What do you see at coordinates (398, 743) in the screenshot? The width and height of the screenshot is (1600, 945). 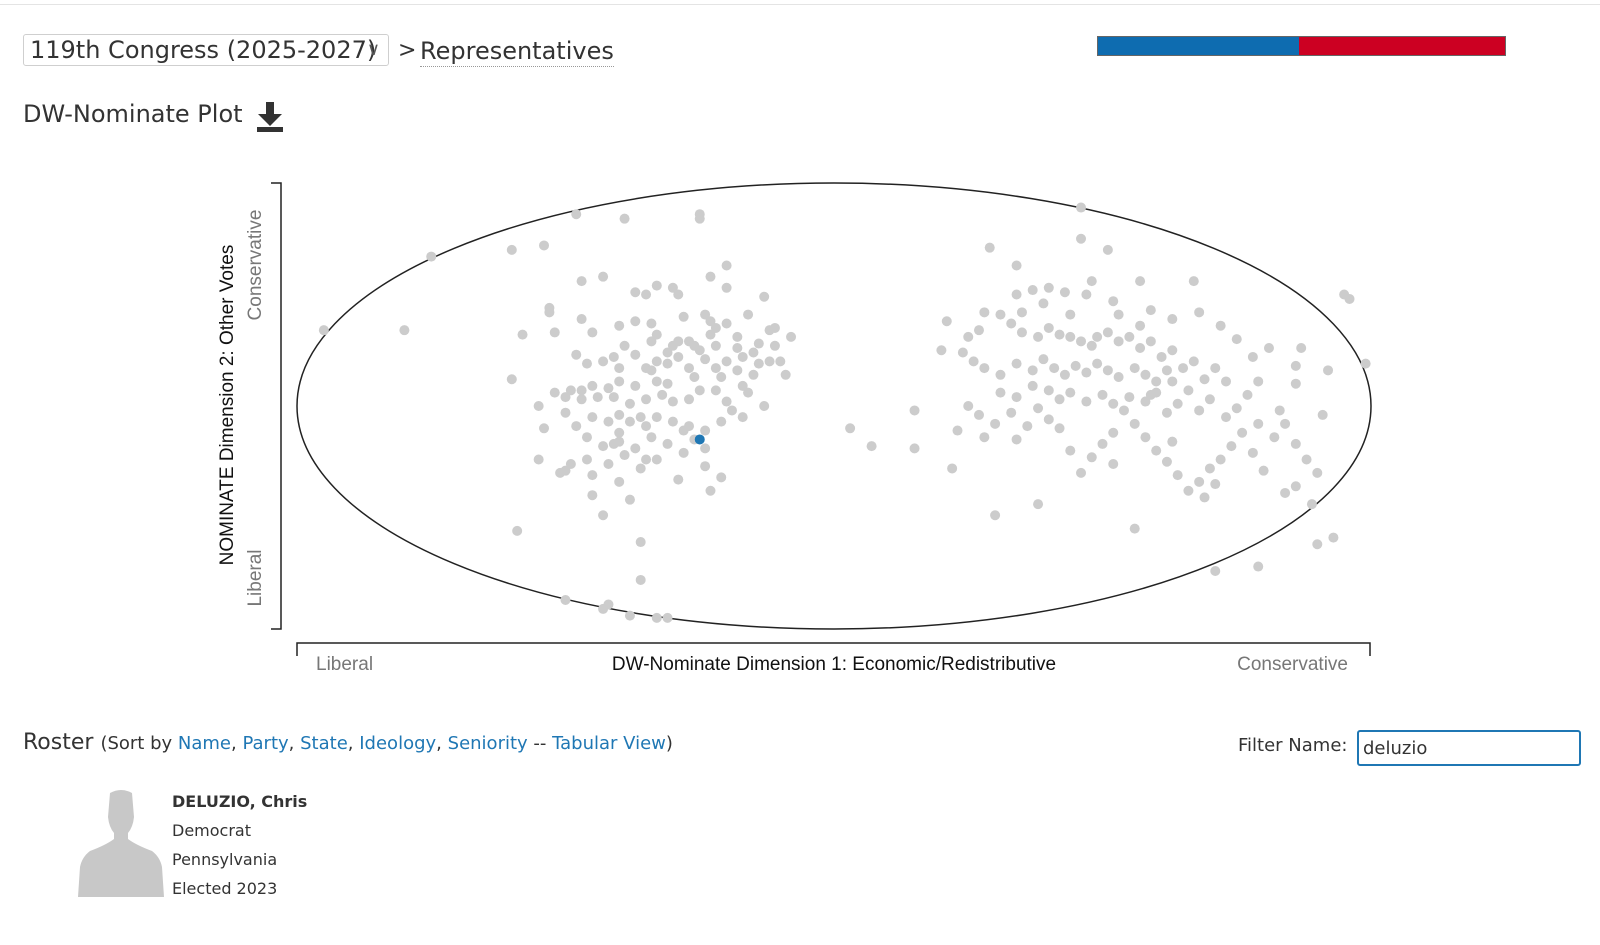 I see `sort-by-ideology-link: Ideology` at bounding box center [398, 743].